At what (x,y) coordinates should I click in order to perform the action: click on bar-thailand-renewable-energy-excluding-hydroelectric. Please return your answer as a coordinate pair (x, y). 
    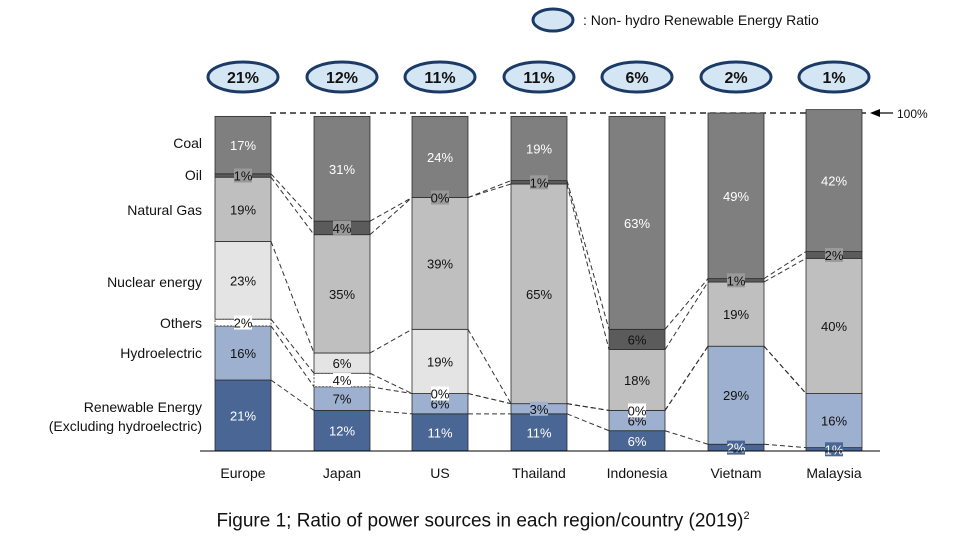
    Looking at the image, I should click on (539, 432).